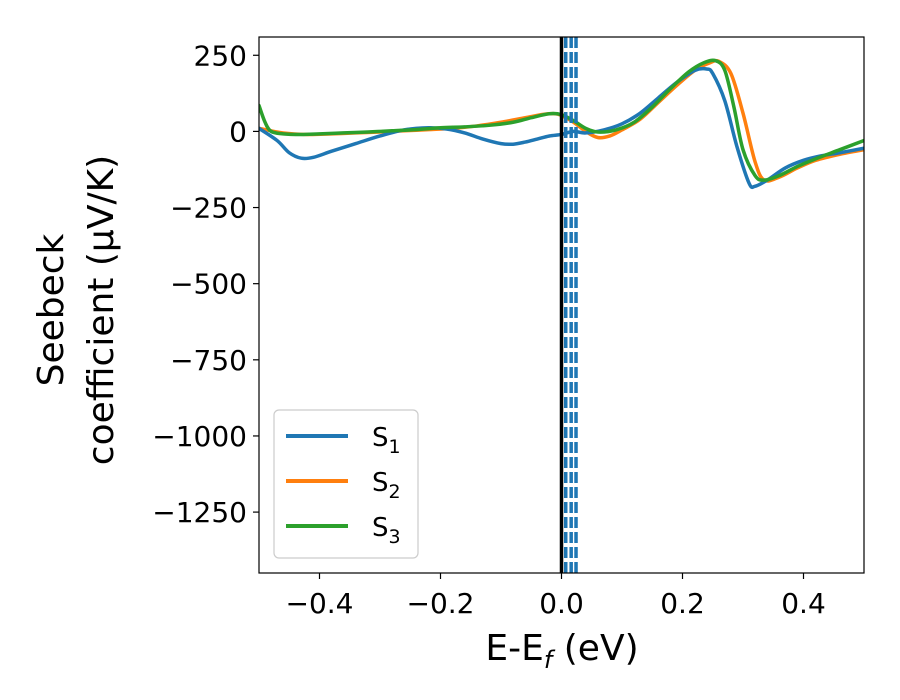  I want to click on legend: S1 S2 S3, so click(346, 484).